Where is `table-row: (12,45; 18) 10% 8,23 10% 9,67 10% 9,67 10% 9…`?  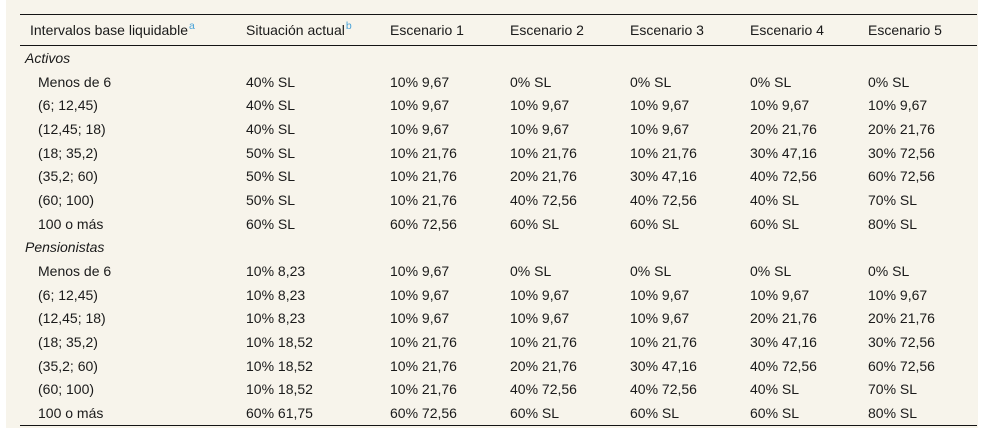
table-row: (12,45; 18) 10% 8,23 10% 9,67 10% 9,67 10% 9… is located at coordinates (498, 319).